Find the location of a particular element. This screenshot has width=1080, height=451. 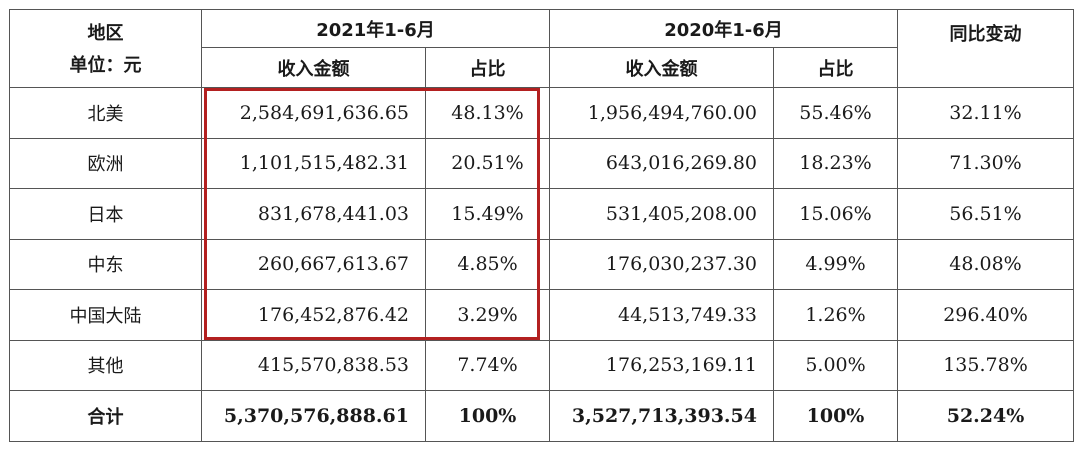

share-2020-cell: 4.99% is located at coordinates (835, 264).